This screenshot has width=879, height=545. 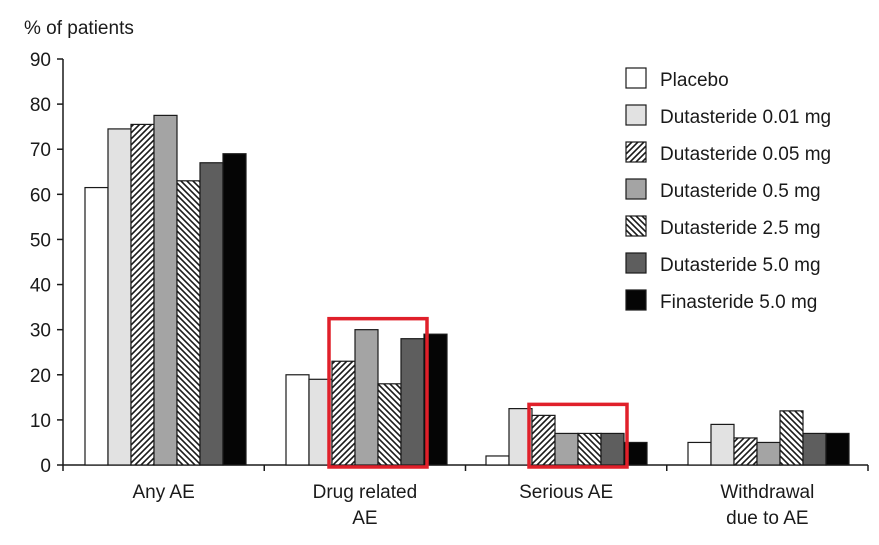 I want to click on y-tick-label: 80, so click(x=40, y=105).